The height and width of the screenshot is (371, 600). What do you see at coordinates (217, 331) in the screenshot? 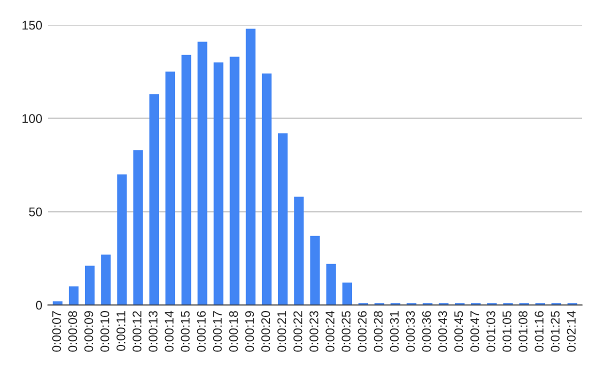
I see `x-tick-label: 0:00:17` at bounding box center [217, 331].